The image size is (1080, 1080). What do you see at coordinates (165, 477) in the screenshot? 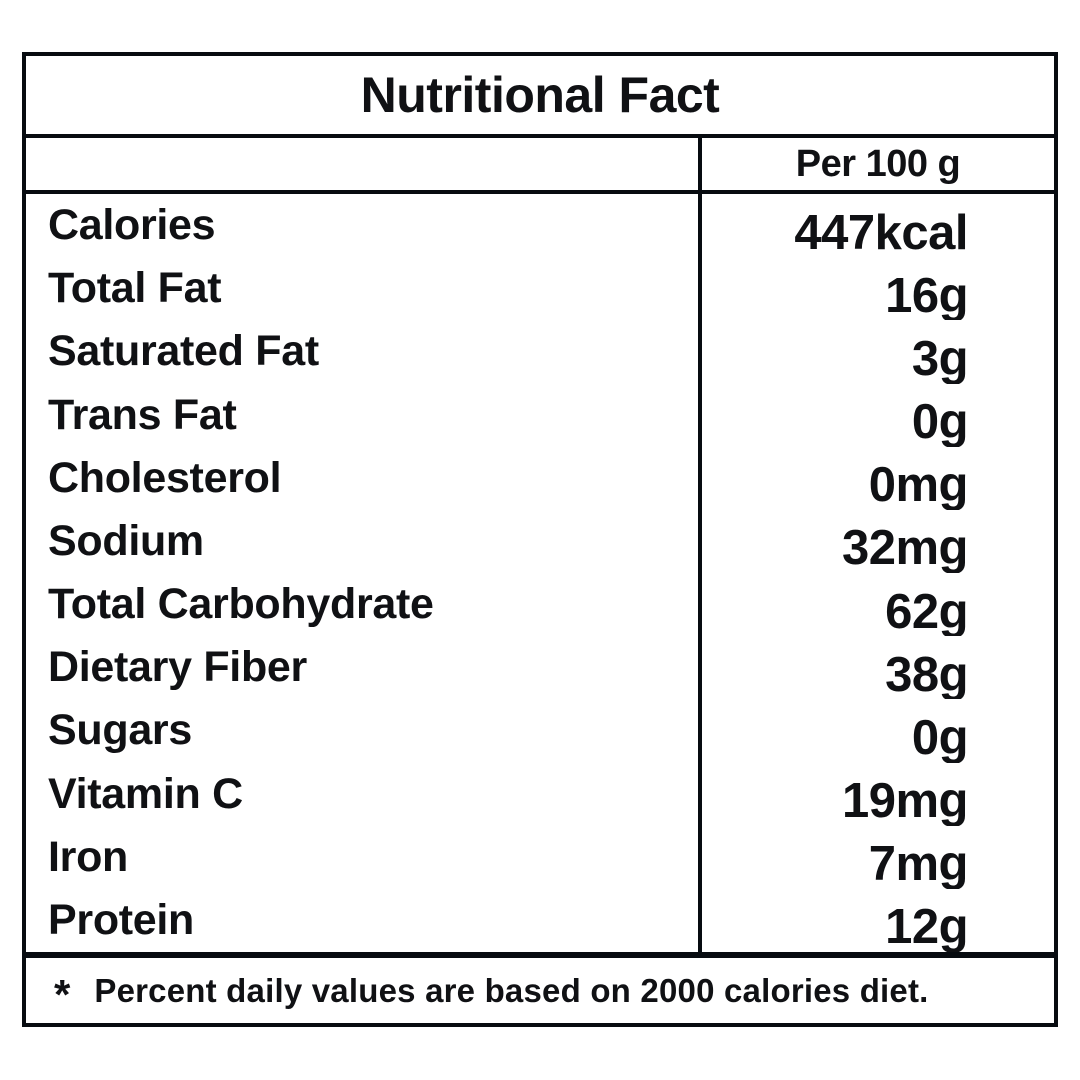
I see `row-label: Cholesterol` at bounding box center [165, 477].